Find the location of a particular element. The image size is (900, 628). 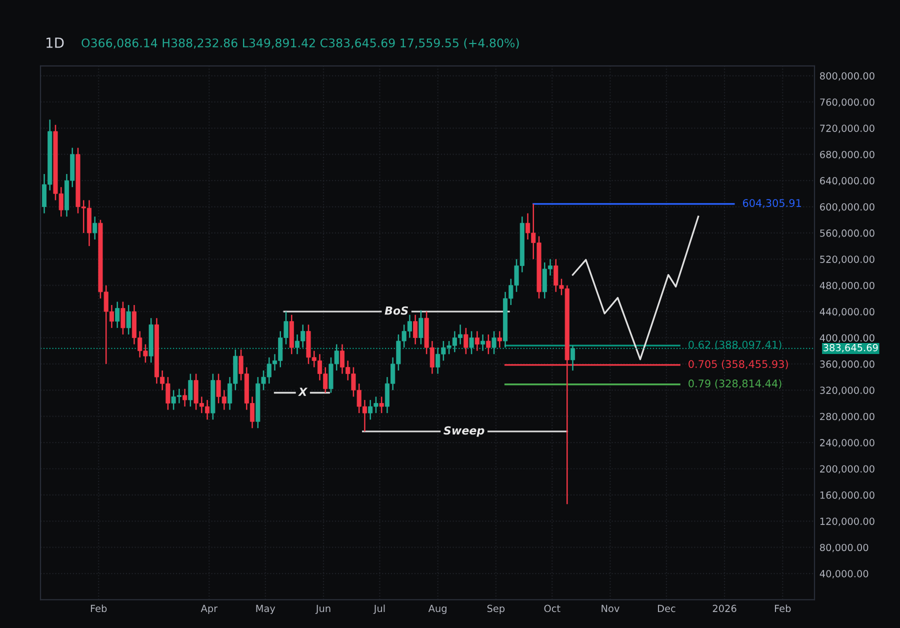

chart-title: 1D is located at coordinates (55, 43).